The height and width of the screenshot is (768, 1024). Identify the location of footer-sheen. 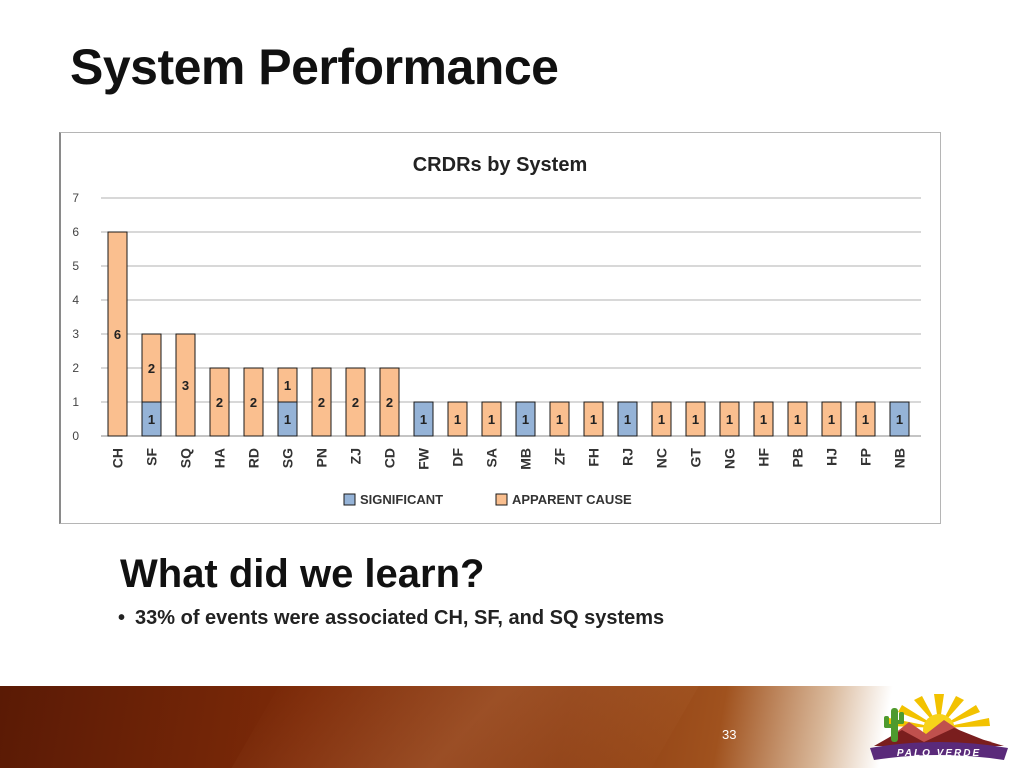
(460, 727).